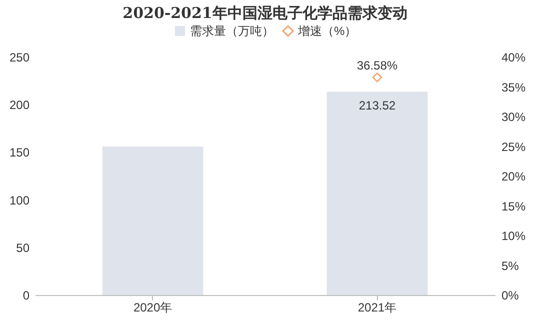 Image resolution: width=534 pixels, height=335 pixels. I want to click on data-label: 36.58%, so click(377, 65).